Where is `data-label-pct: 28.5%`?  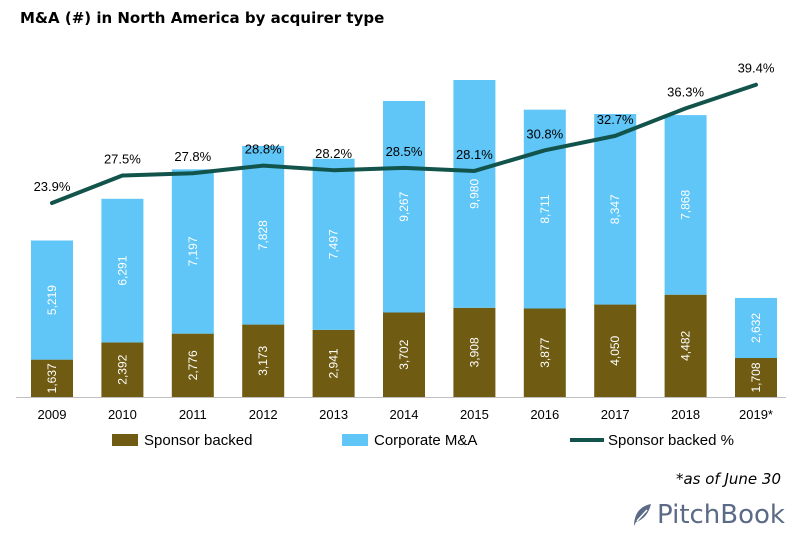
data-label-pct: 28.5% is located at coordinates (404, 151).